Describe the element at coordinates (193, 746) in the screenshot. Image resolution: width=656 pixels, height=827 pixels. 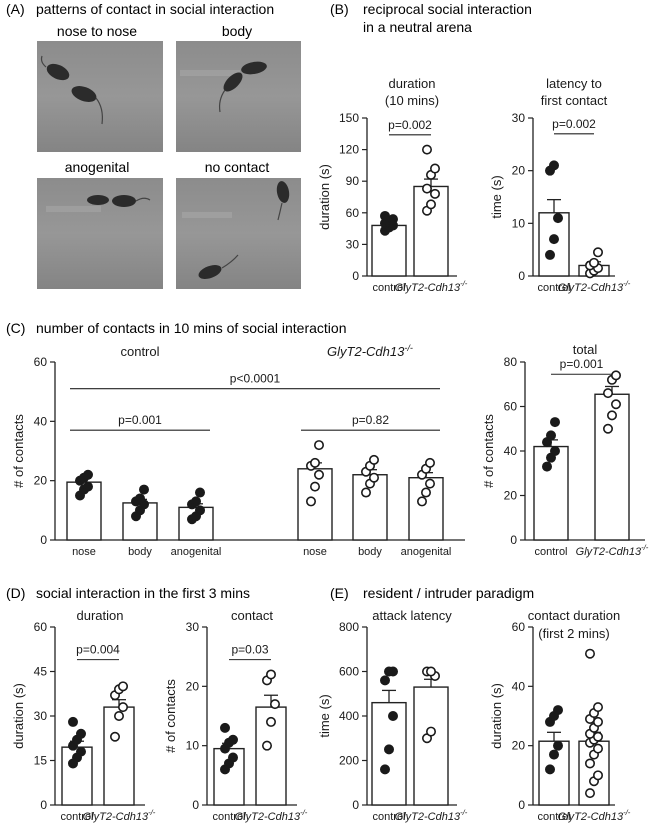
I see `y-tick-label: 10` at that location.